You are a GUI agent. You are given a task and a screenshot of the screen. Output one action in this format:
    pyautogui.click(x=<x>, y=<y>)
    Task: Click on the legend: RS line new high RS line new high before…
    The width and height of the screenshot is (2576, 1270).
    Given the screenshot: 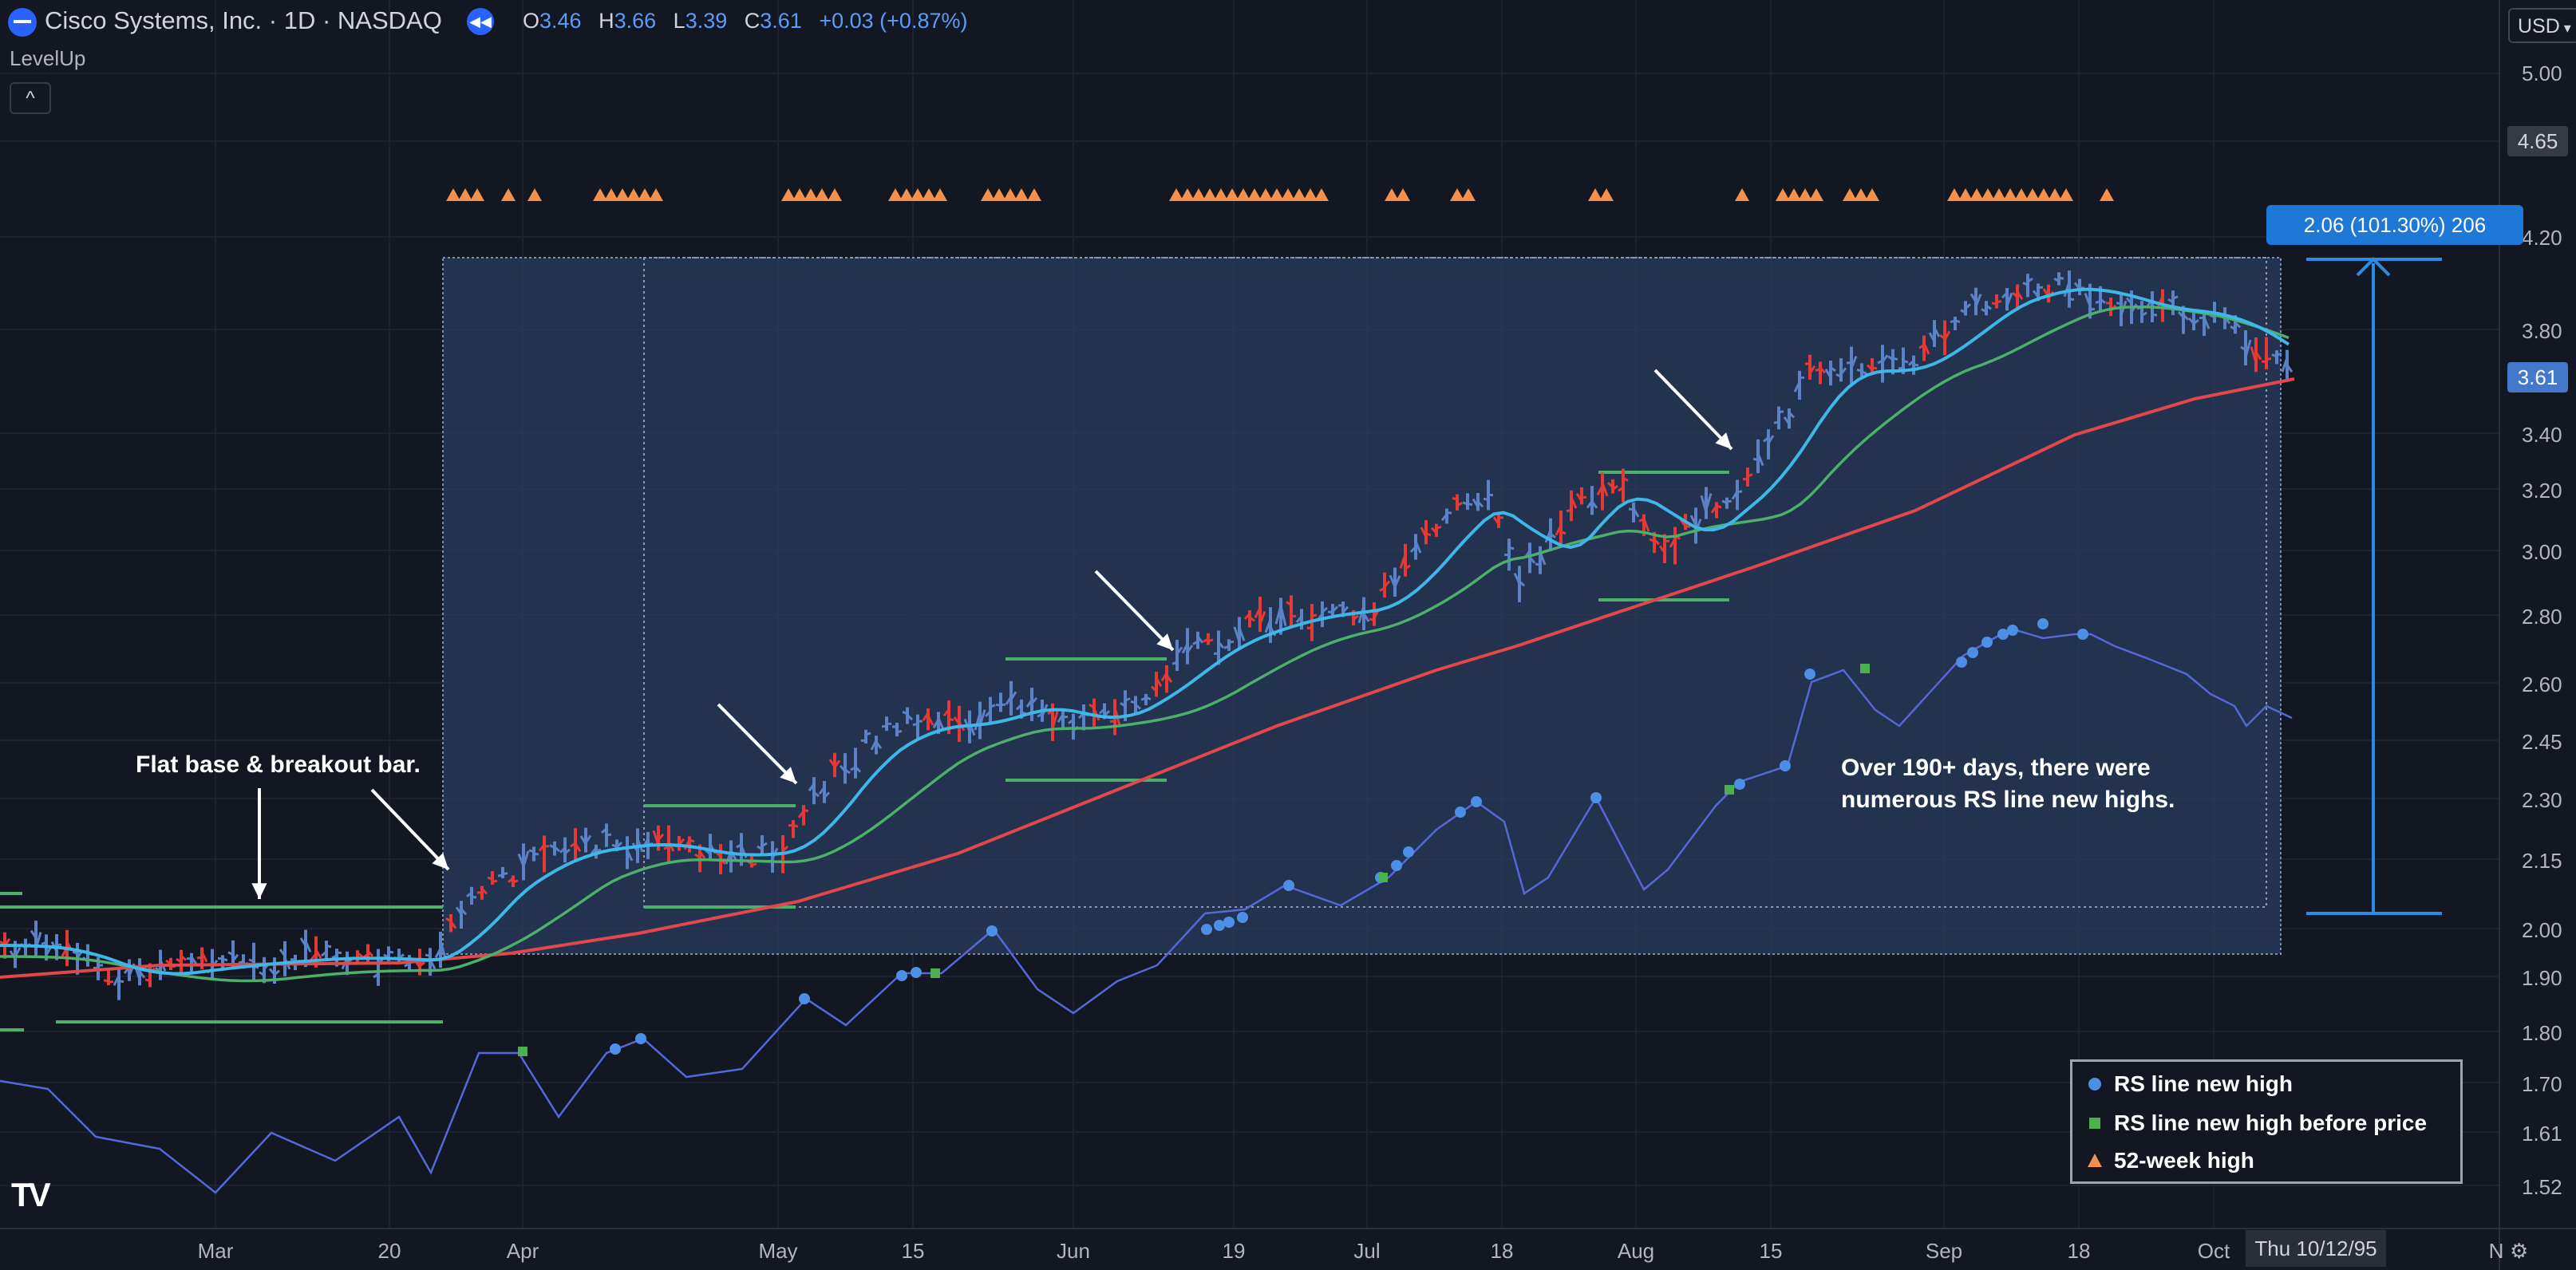 What is the action you would take?
    pyautogui.click(x=2266, y=1121)
    